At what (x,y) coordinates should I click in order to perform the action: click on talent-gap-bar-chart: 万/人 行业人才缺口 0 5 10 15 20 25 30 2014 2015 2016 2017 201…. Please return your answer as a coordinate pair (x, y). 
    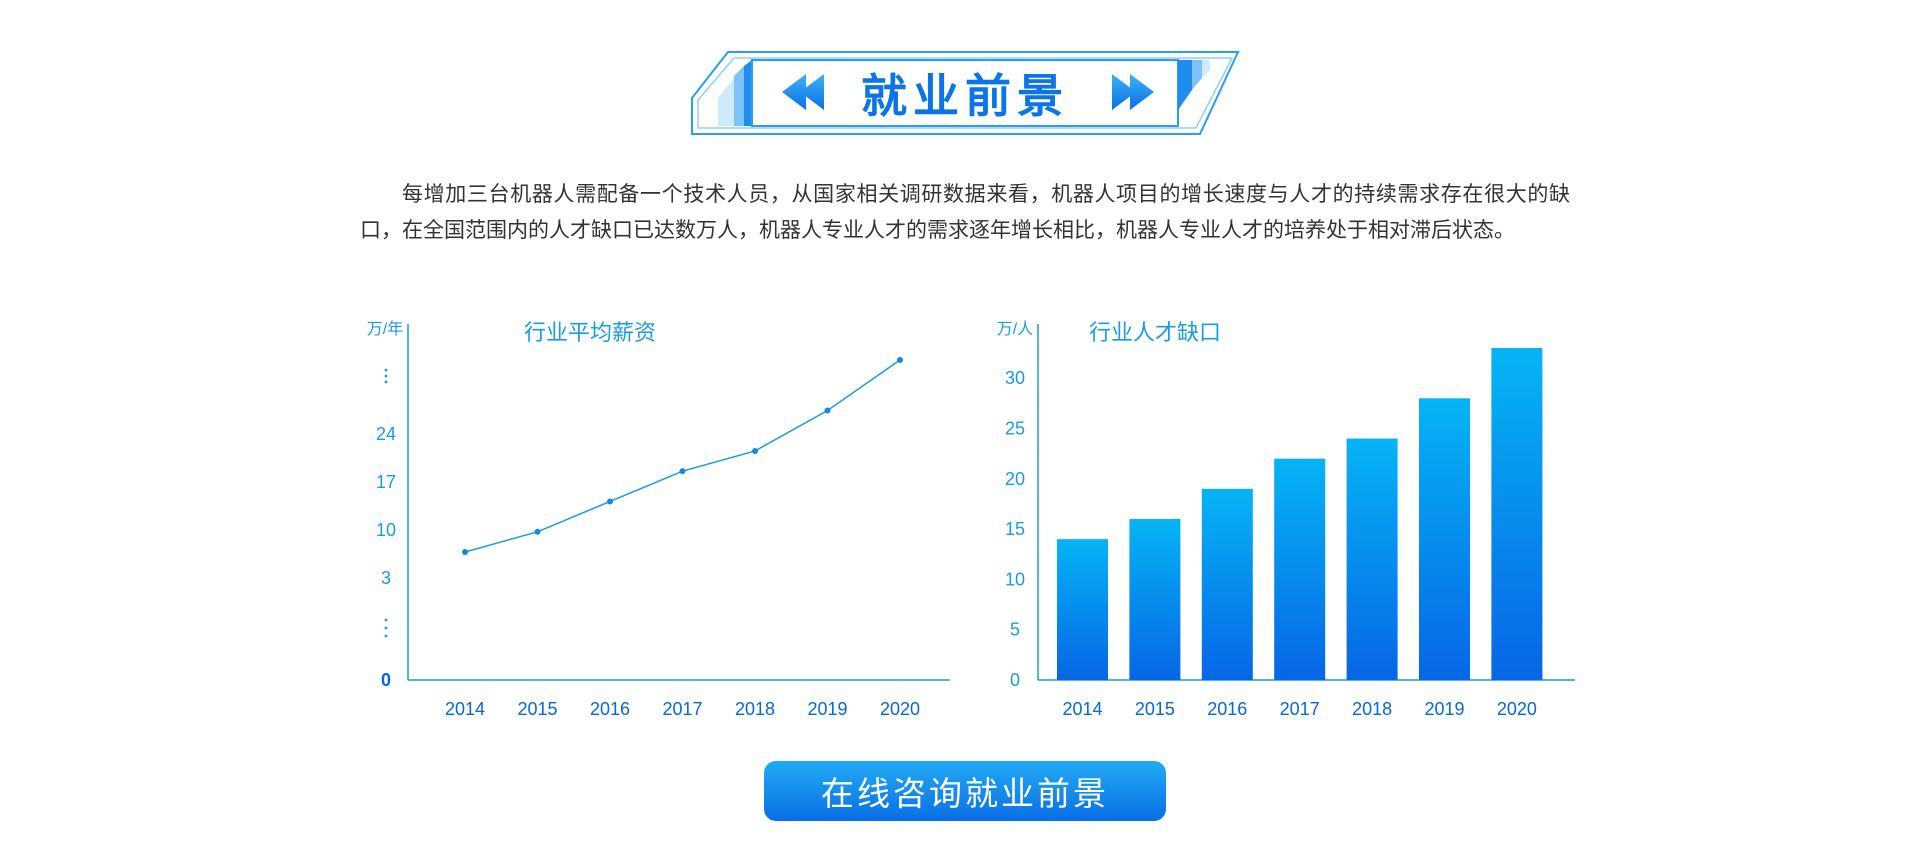
    Looking at the image, I should click on (1286, 519).